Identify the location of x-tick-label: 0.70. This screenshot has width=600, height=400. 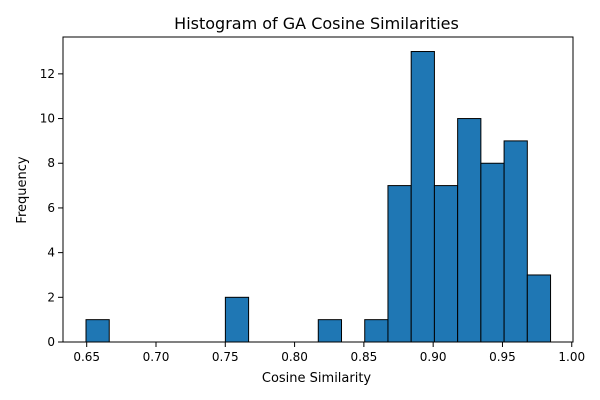
(156, 357).